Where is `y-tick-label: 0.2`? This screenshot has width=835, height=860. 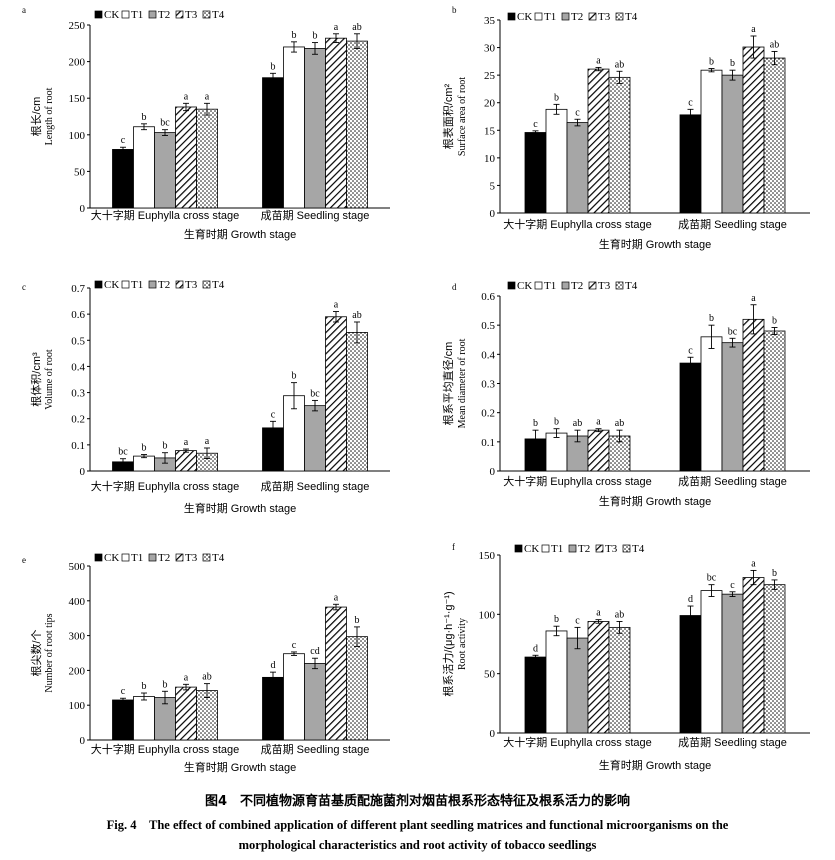
y-tick-label: 0.2 is located at coordinates (78, 420).